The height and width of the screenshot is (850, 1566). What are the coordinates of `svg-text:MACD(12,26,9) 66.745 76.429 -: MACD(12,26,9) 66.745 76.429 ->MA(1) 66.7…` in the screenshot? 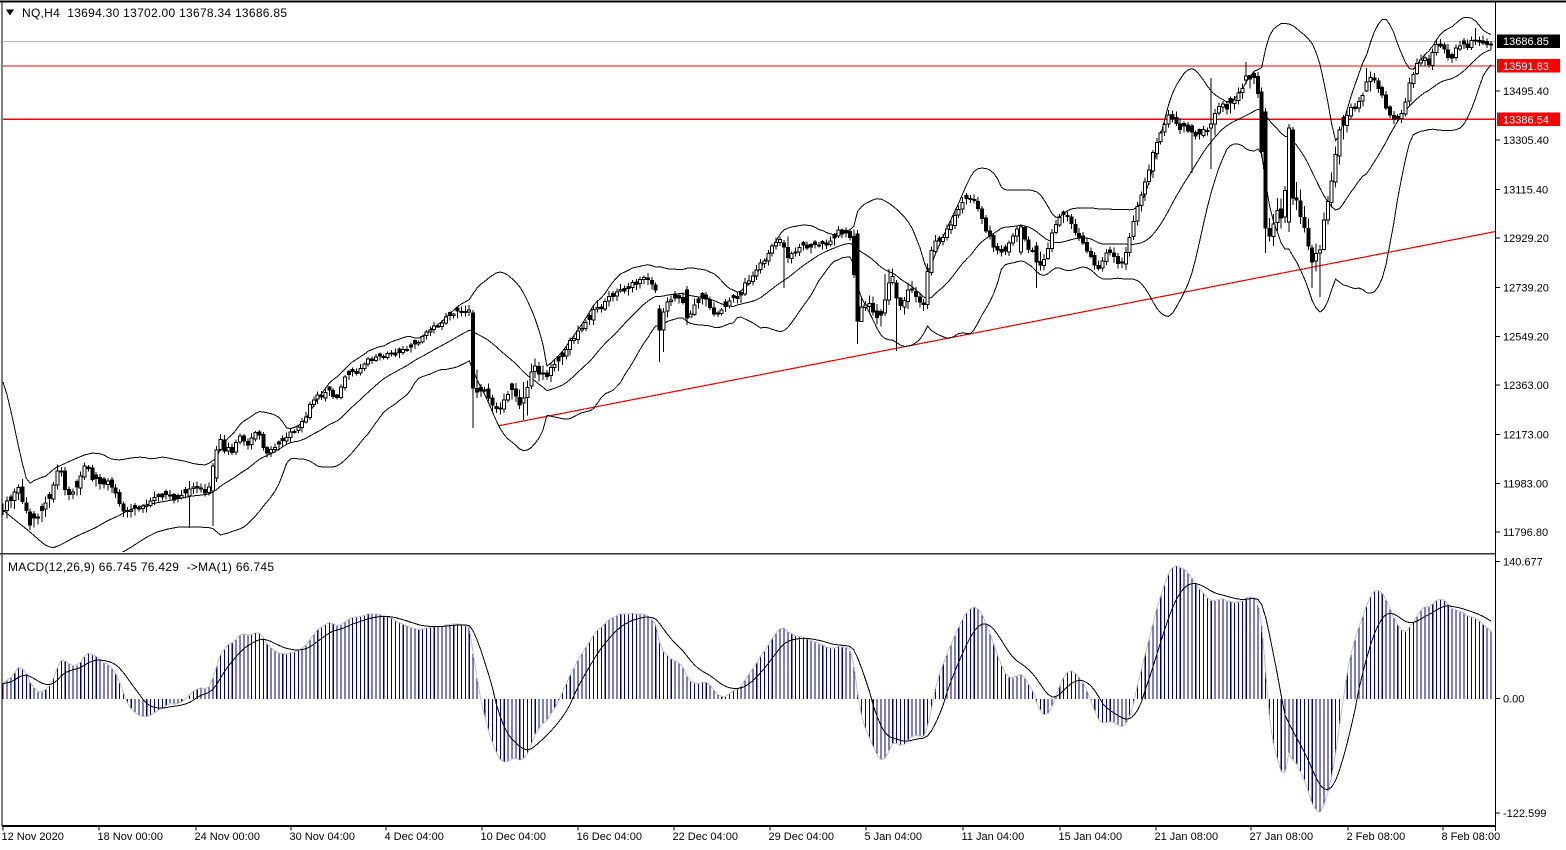 It's located at (141, 567).